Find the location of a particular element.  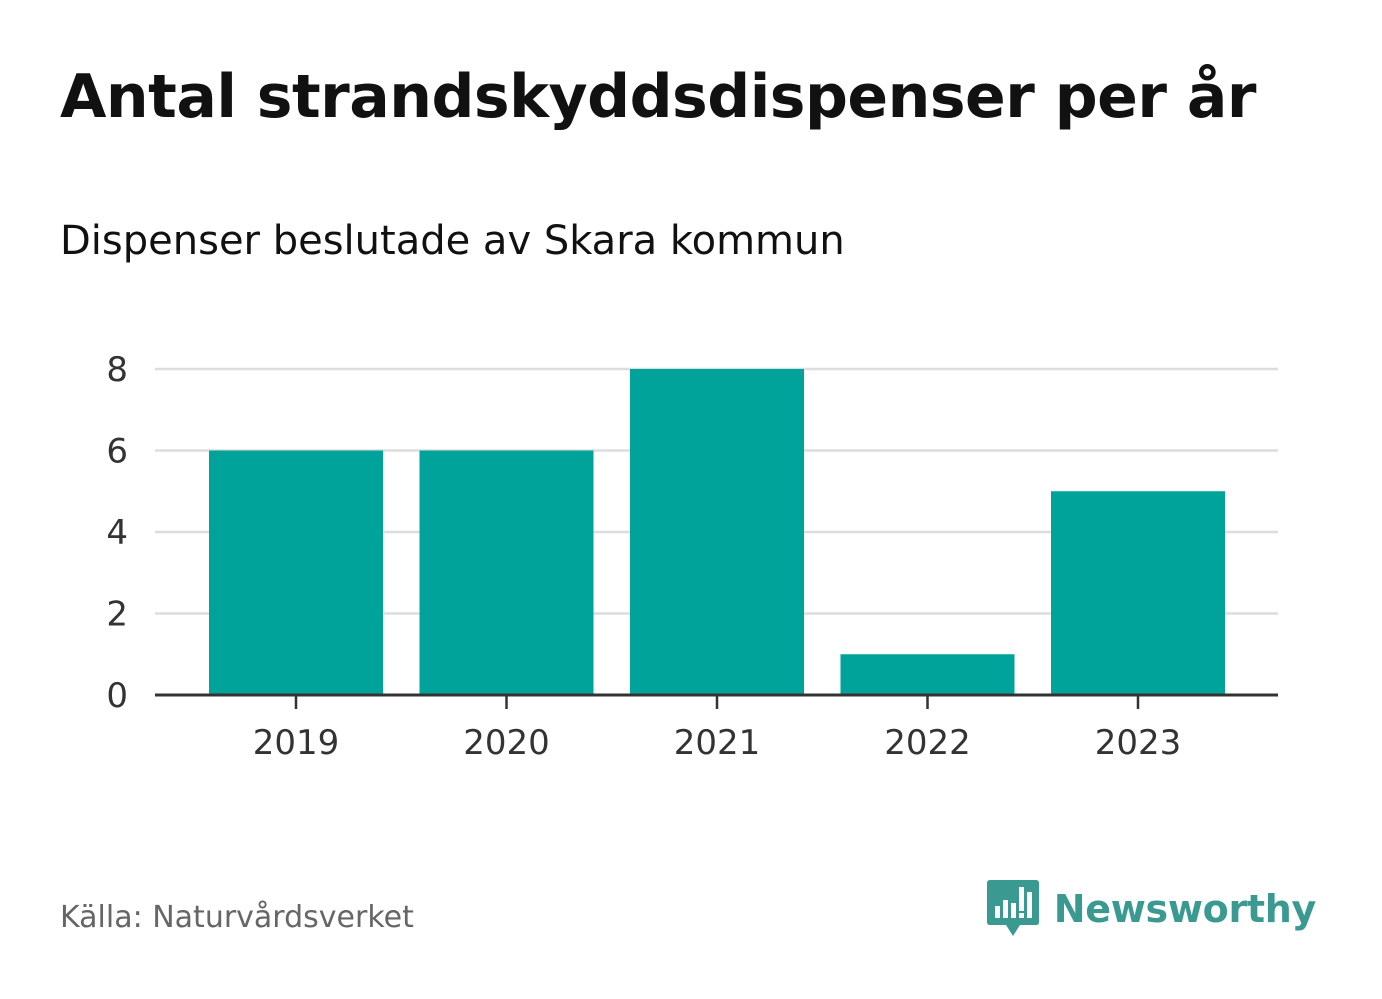

y-tick-label: 6 is located at coordinates (117, 452).